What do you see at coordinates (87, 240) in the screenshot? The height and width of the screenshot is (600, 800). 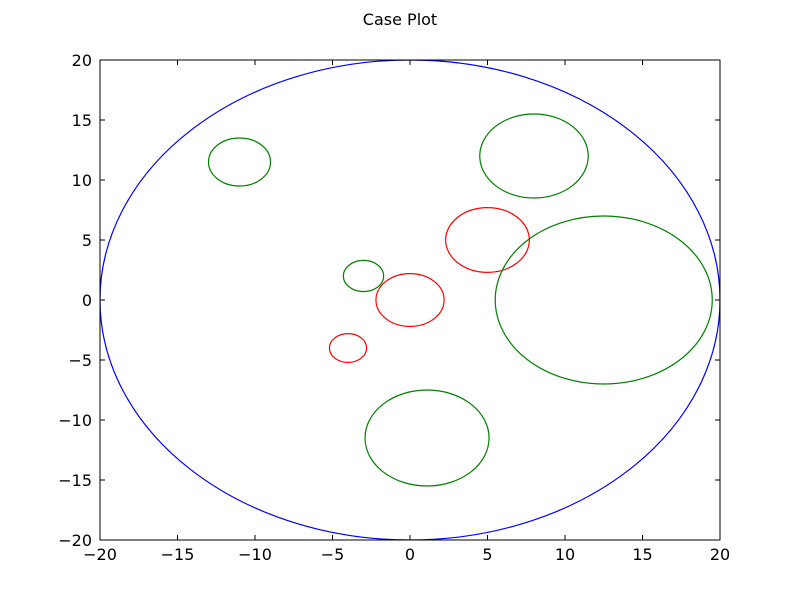 I see `y-tick-label: 5` at bounding box center [87, 240].